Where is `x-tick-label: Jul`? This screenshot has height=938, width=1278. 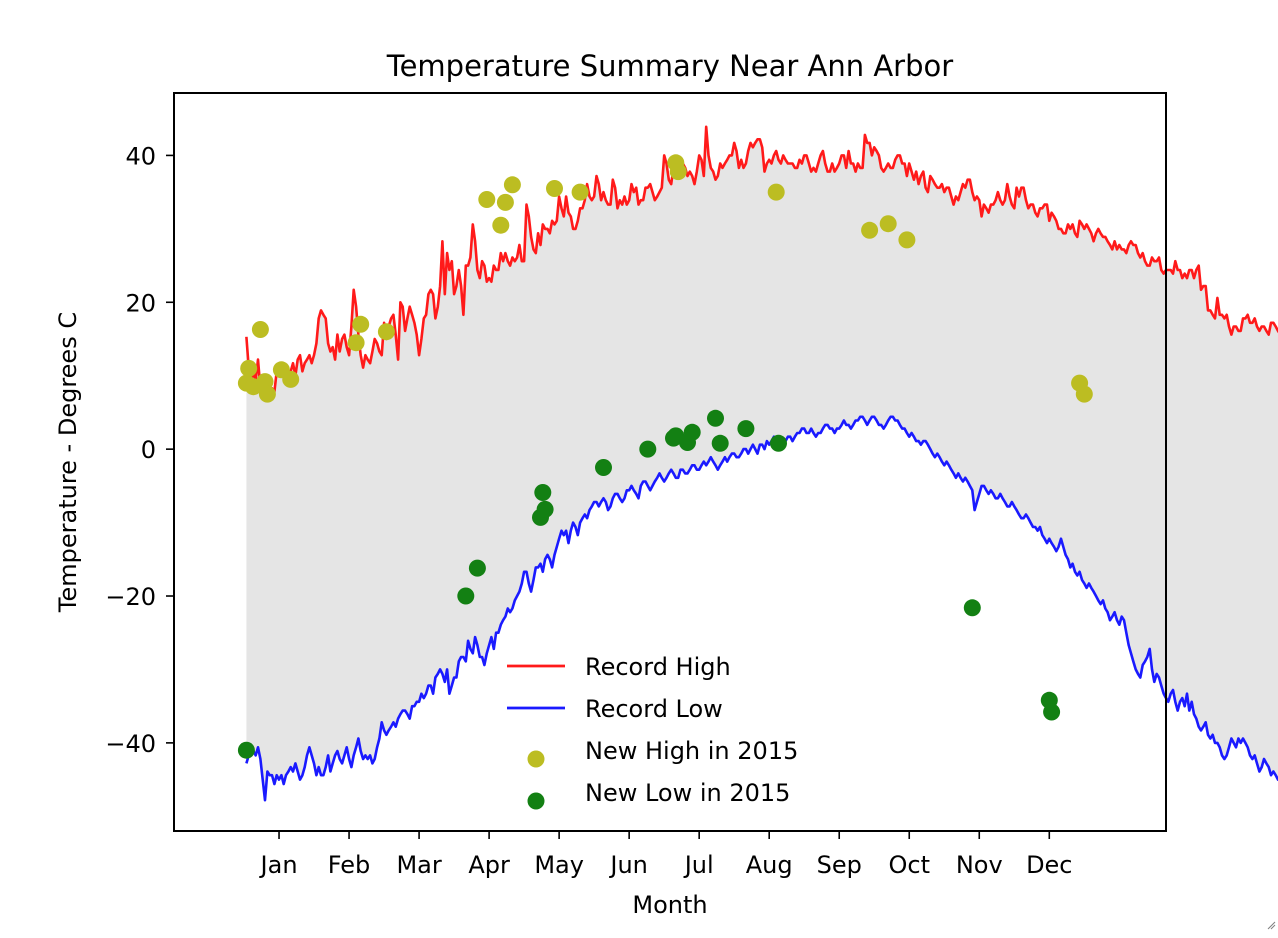
x-tick-label: Jul is located at coordinates (698, 865).